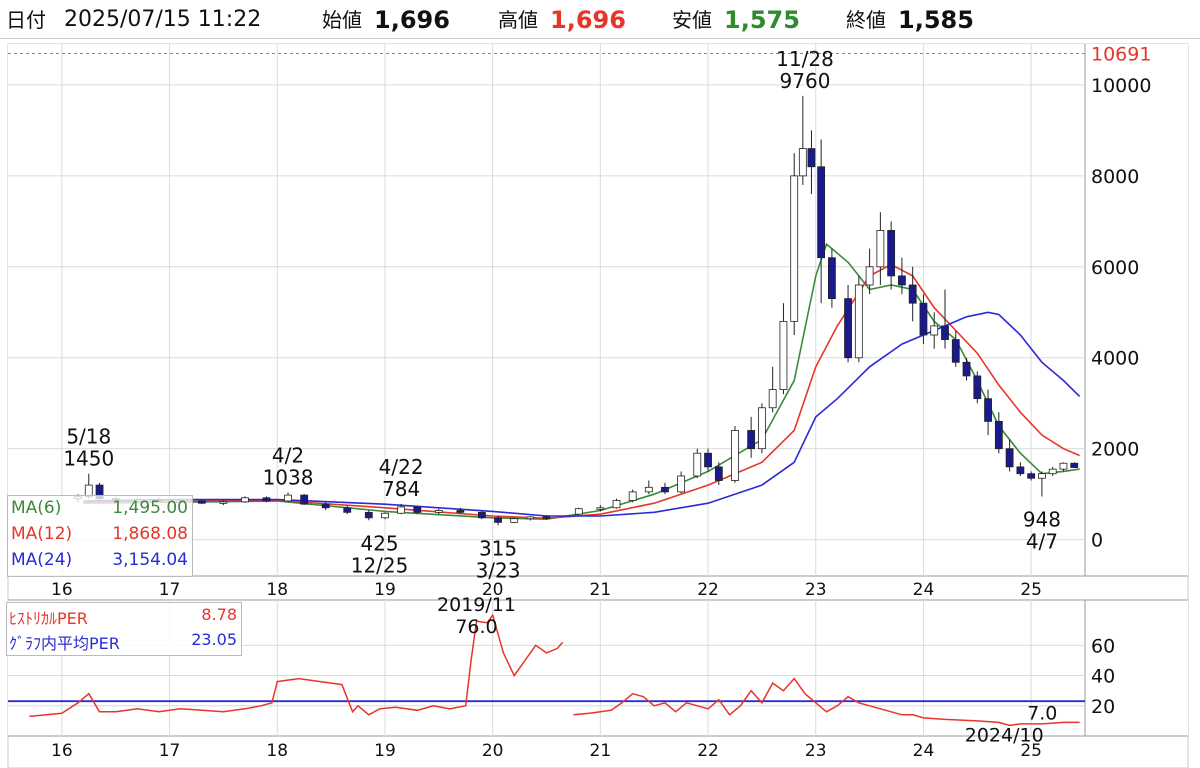  What do you see at coordinates (762, 20) in the screenshot?
I see `low-value: 1,575` at bounding box center [762, 20].